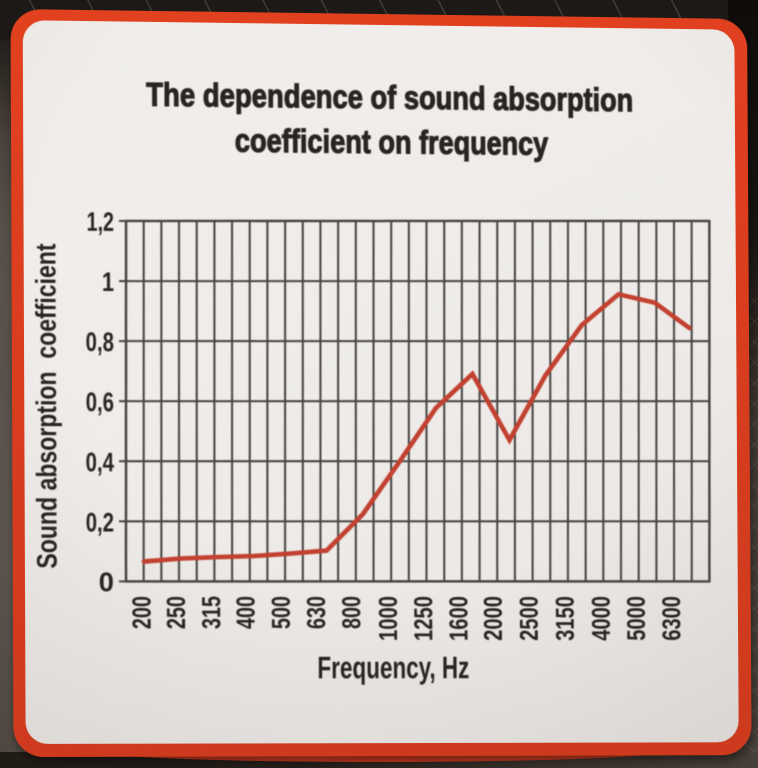  Describe the element at coordinates (423, 618) in the screenshot. I see `svg-text: 1250` at that location.